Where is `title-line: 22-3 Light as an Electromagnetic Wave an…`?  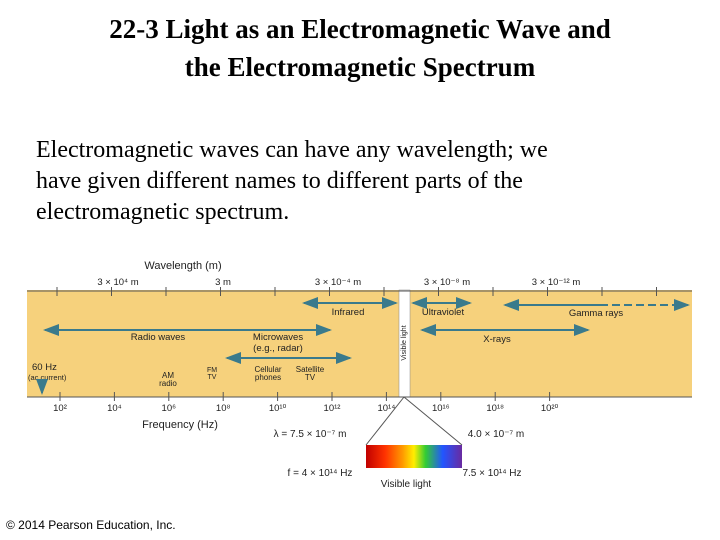 title-line: 22-3 Light as an Electromagnetic Wave an… is located at coordinates (360, 29).